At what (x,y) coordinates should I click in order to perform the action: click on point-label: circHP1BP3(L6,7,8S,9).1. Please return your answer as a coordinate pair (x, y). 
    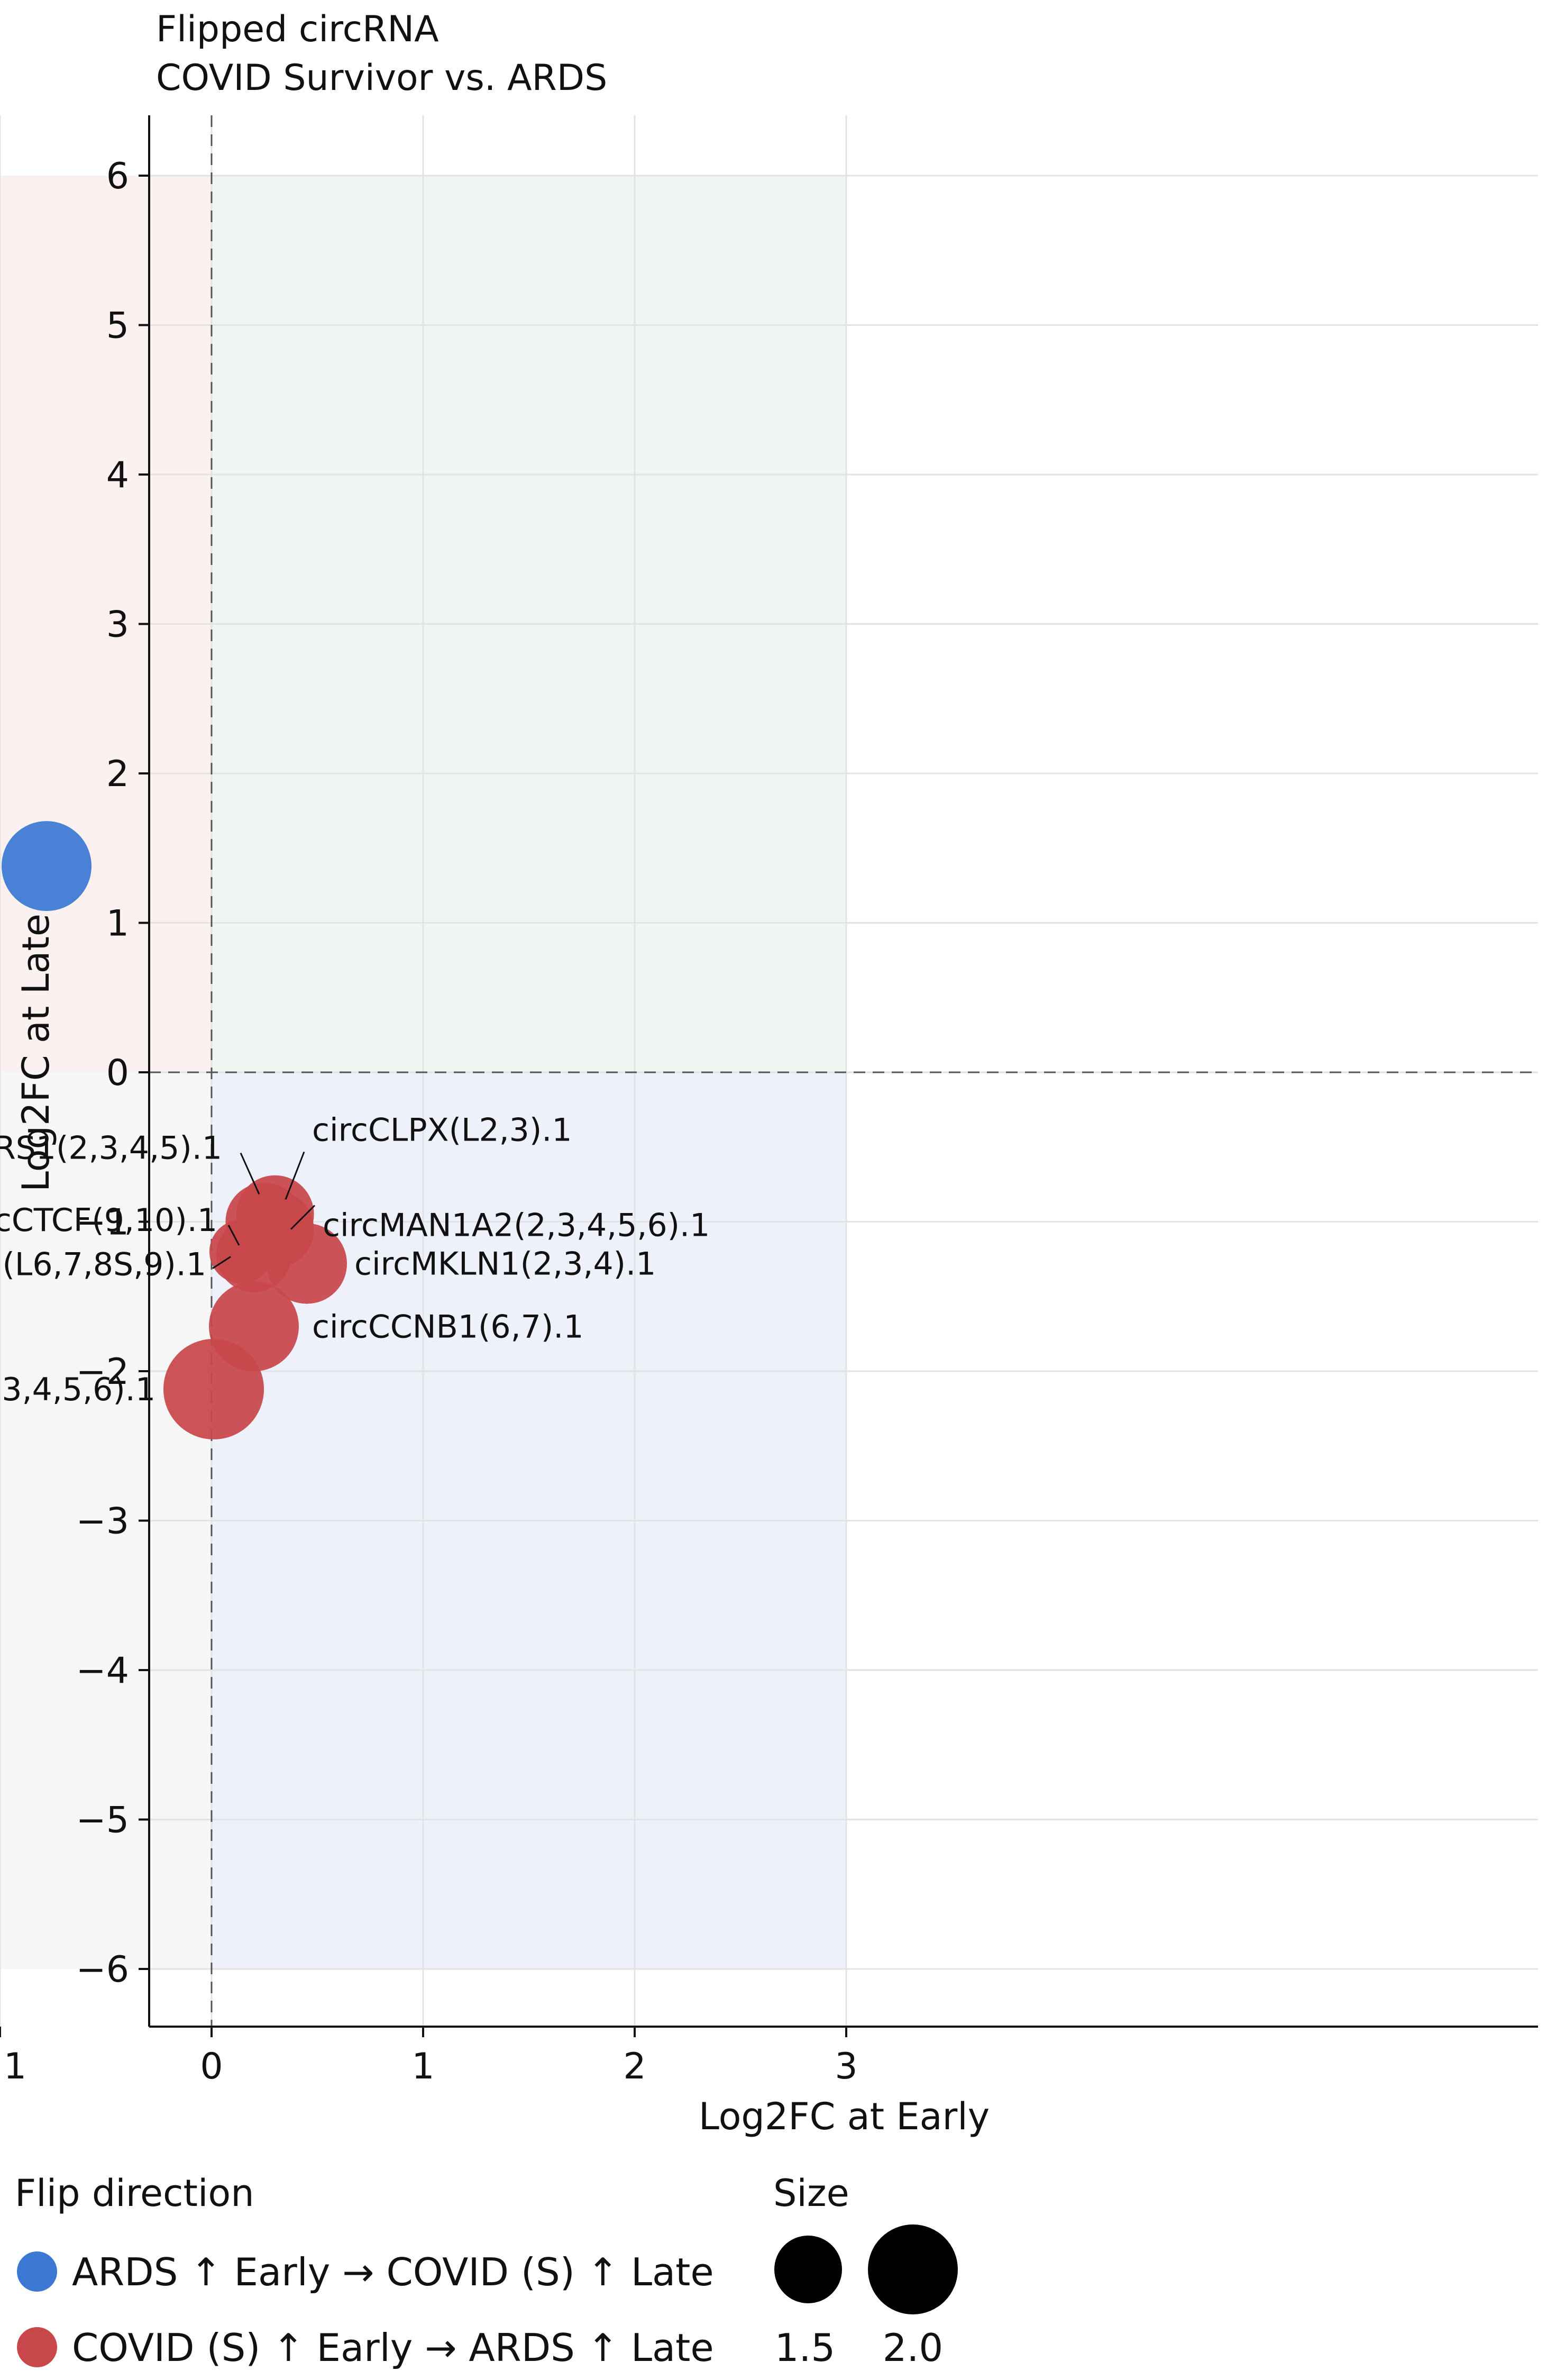
    Looking at the image, I should click on (103, 1264).